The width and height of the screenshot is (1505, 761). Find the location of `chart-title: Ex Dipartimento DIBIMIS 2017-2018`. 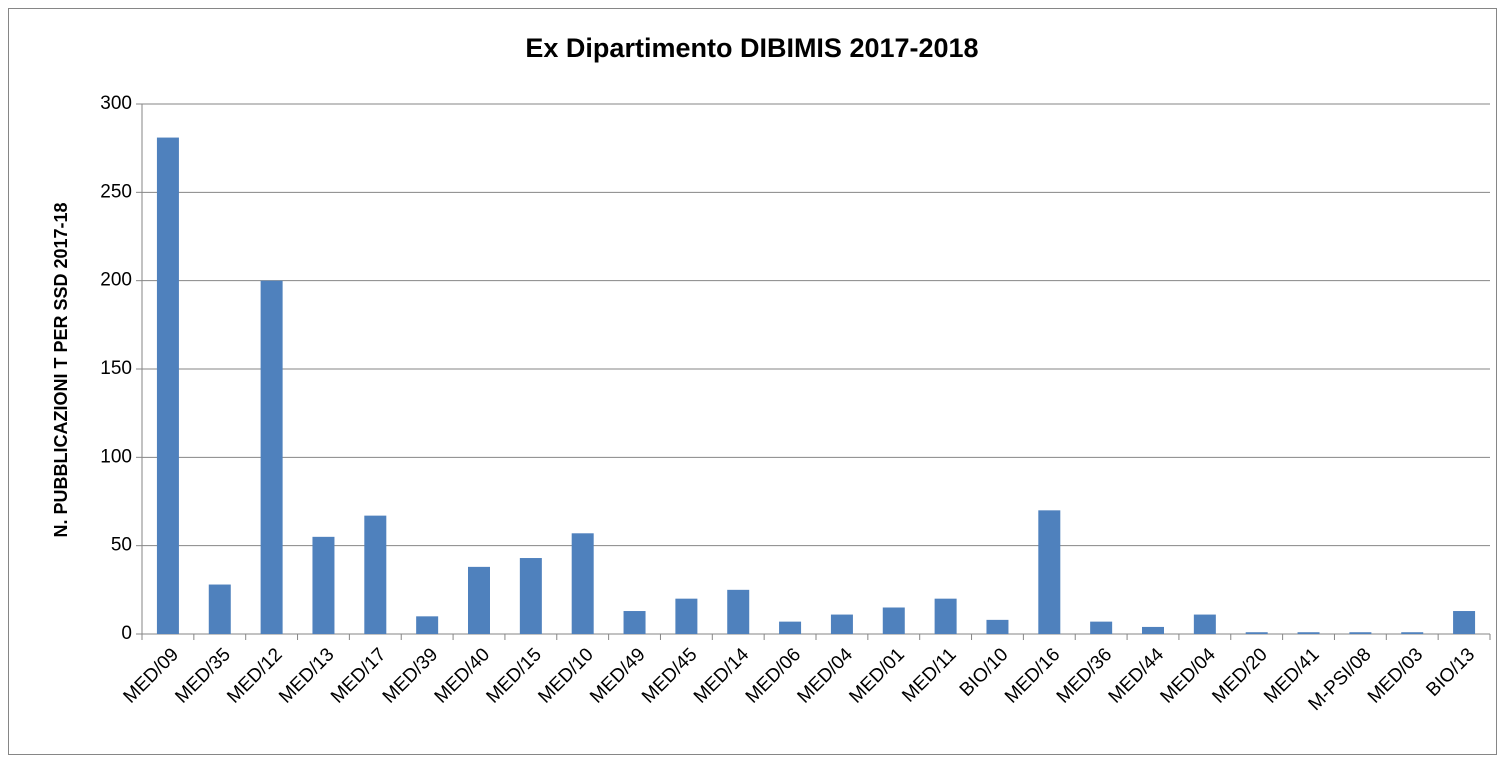

chart-title: Ex Dipartimento DIBIMIS 2017-2018 is located at coordinates (751, 48).